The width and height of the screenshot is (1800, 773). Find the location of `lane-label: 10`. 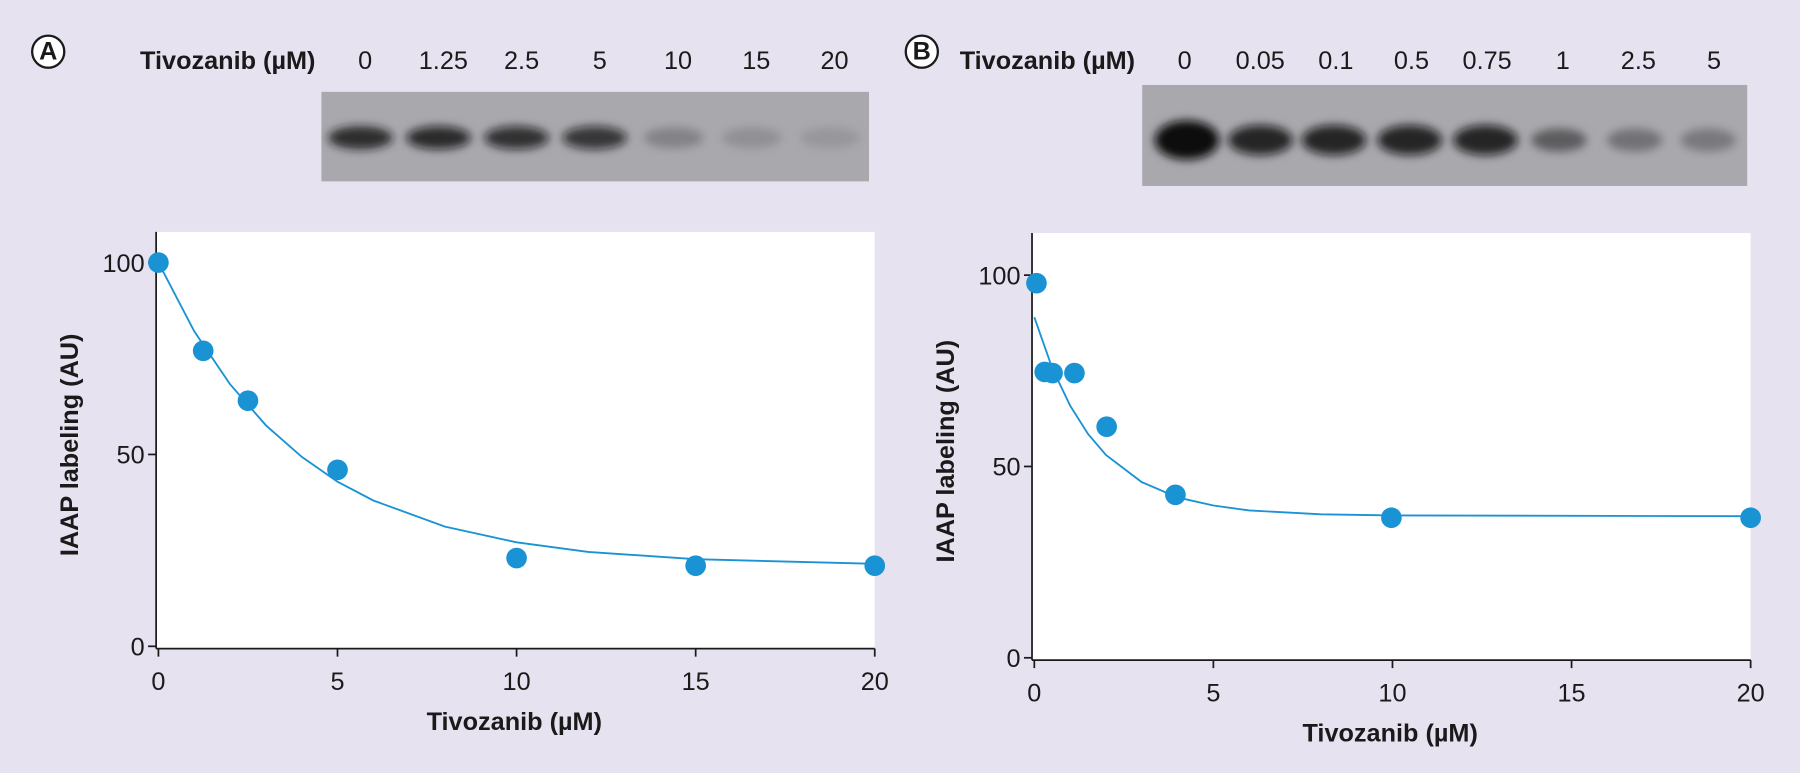

lane-label: 10 is located at coordinates (678, 61).